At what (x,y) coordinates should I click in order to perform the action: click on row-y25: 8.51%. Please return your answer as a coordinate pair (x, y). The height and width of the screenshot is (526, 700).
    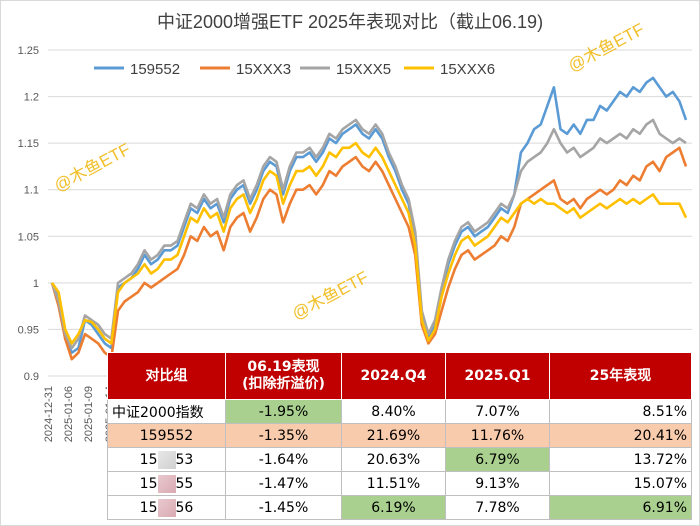
    Looking at the image, I should click on (620, 411).